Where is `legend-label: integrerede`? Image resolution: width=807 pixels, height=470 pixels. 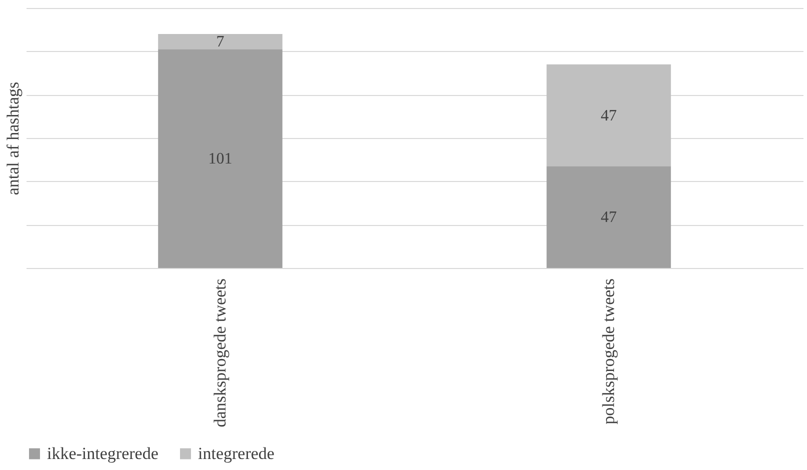
legend-label: integrerede is located at coordinates (236, 453).